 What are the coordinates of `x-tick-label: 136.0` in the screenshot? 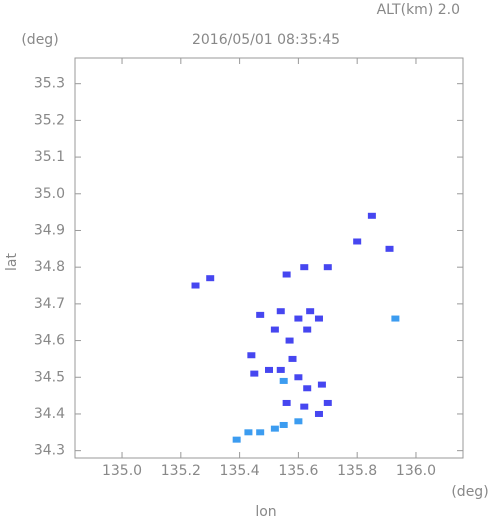 It's located at (416, 471).